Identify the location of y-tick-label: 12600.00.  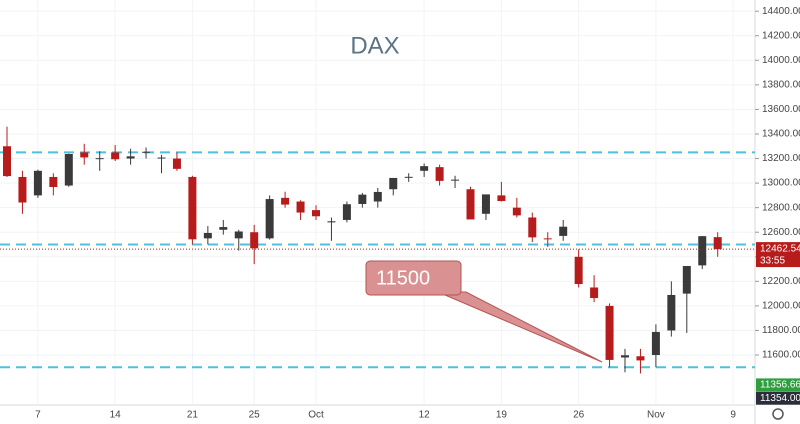
(781, 232).